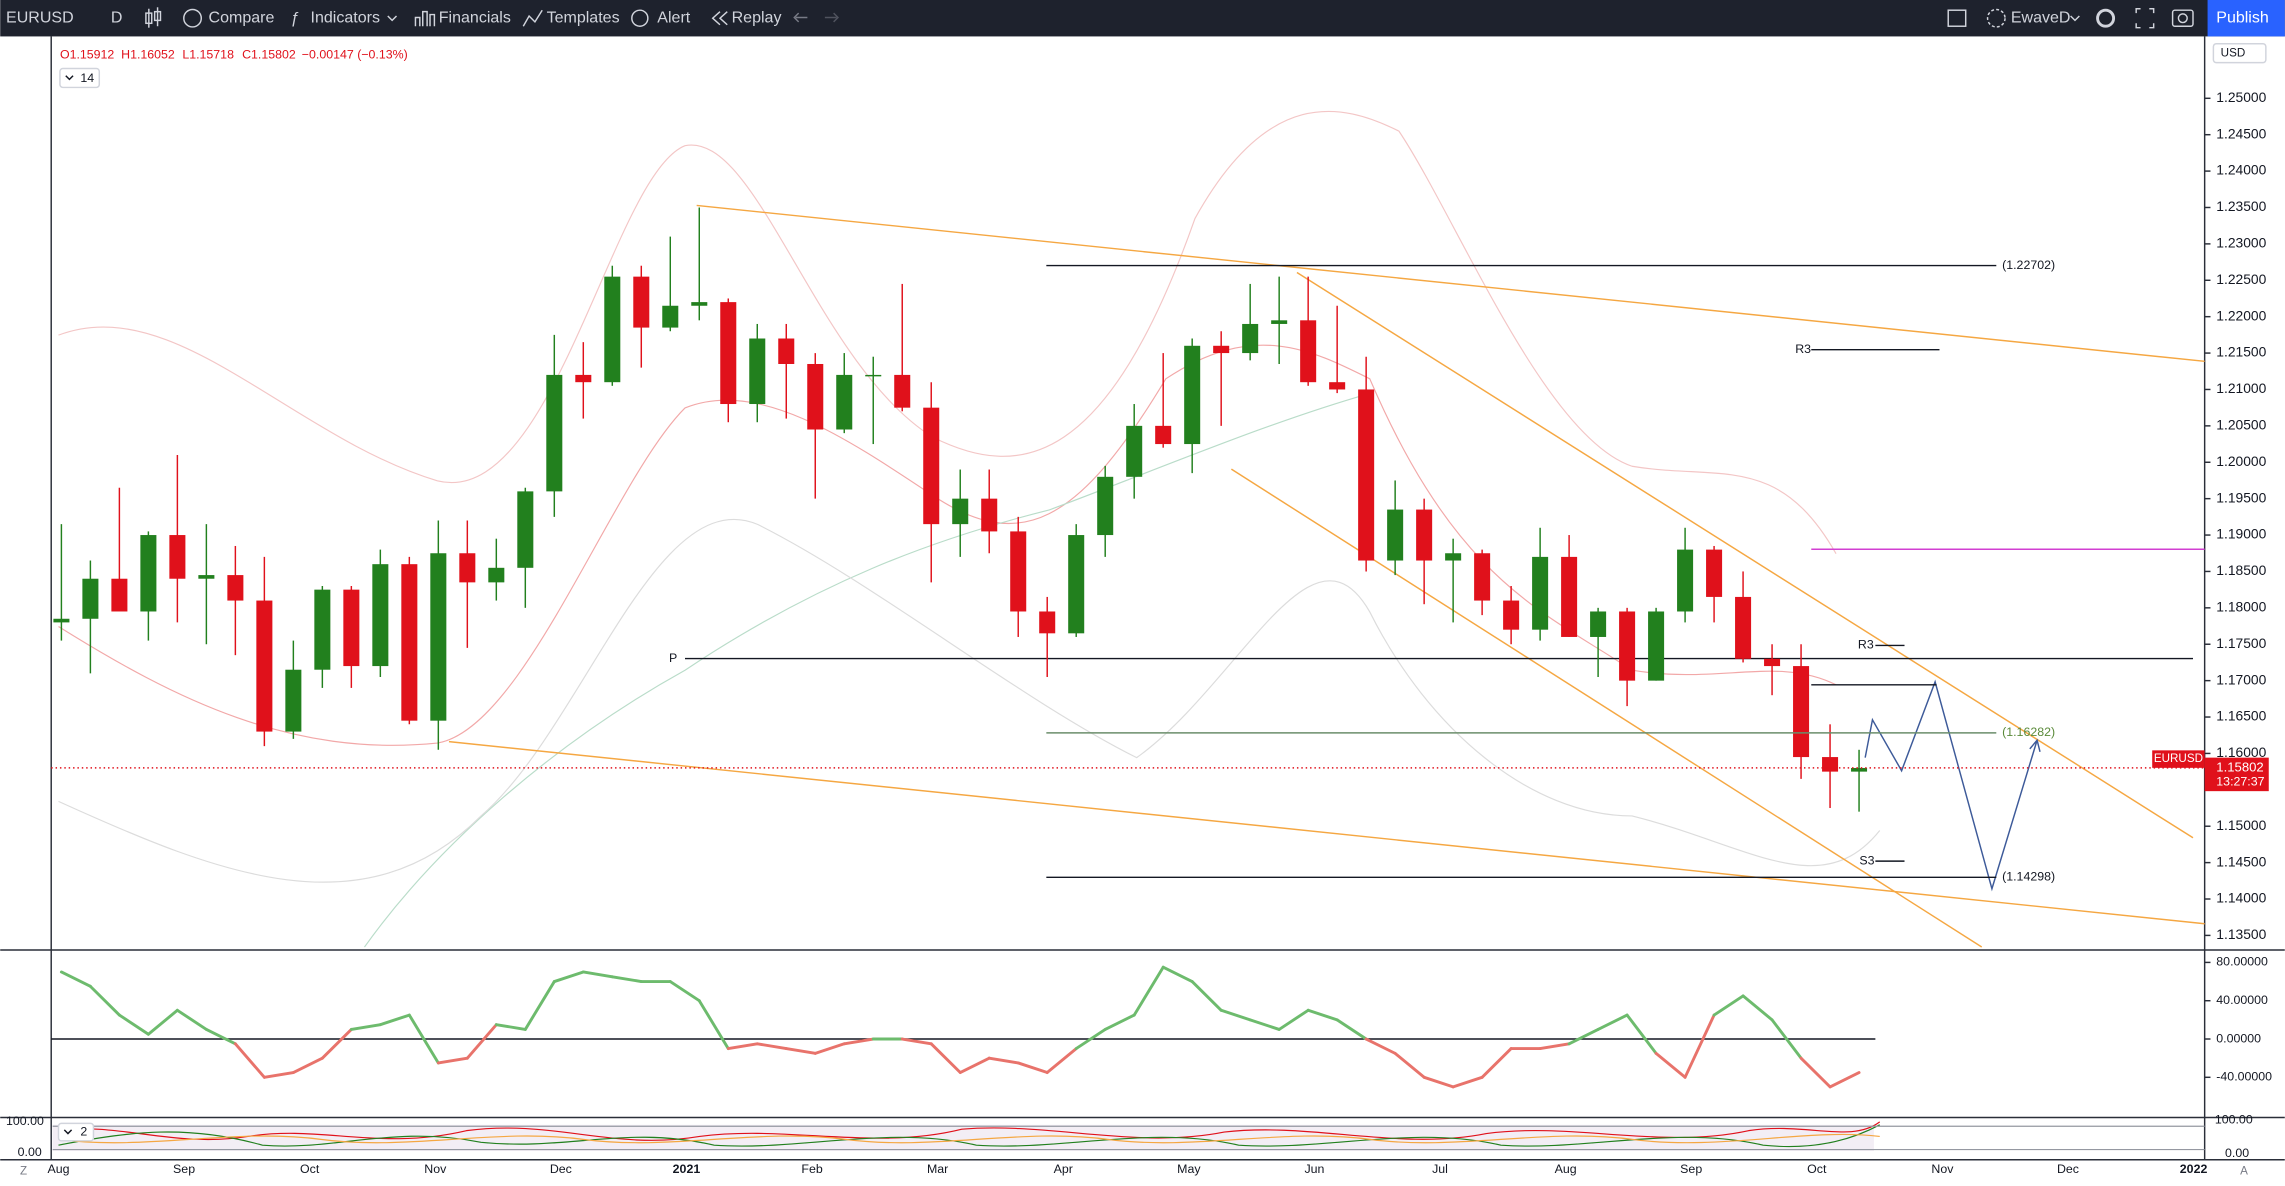  I want to click on compare-button: Compare, so click(242, 17).